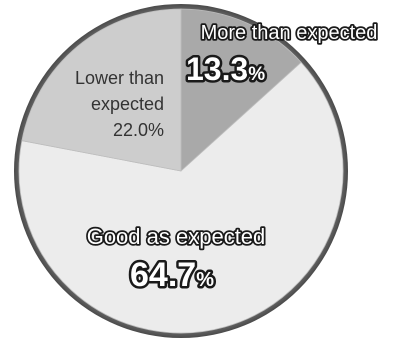 The height and width of the screenshot is (338, 395). I want to click on slice-label-lower-than-expected-line1: Lower than, so click(119, 78).